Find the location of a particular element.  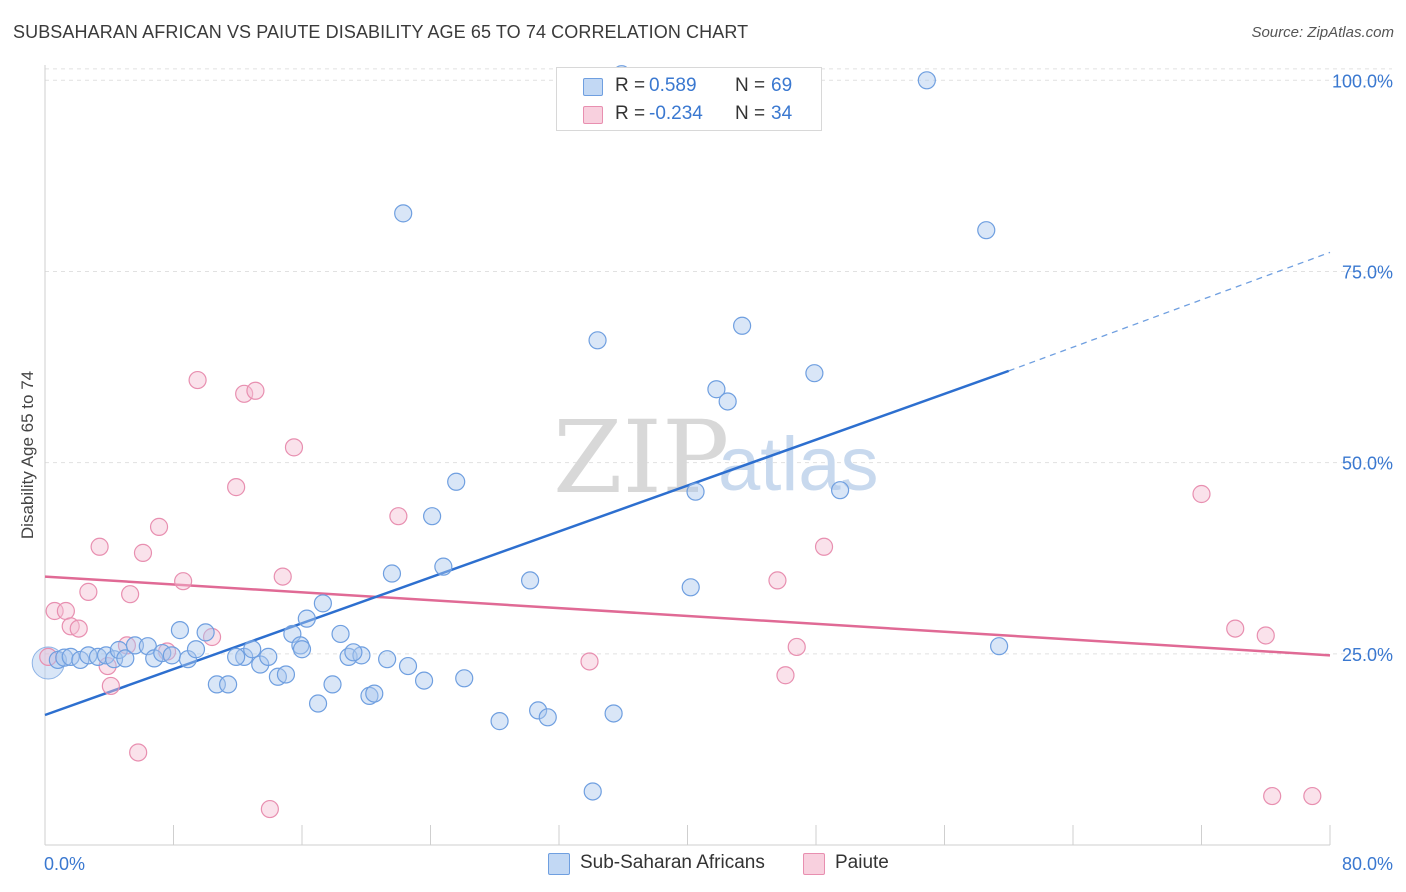

legend-n-value: 69 is located at coordinates (782, 85).